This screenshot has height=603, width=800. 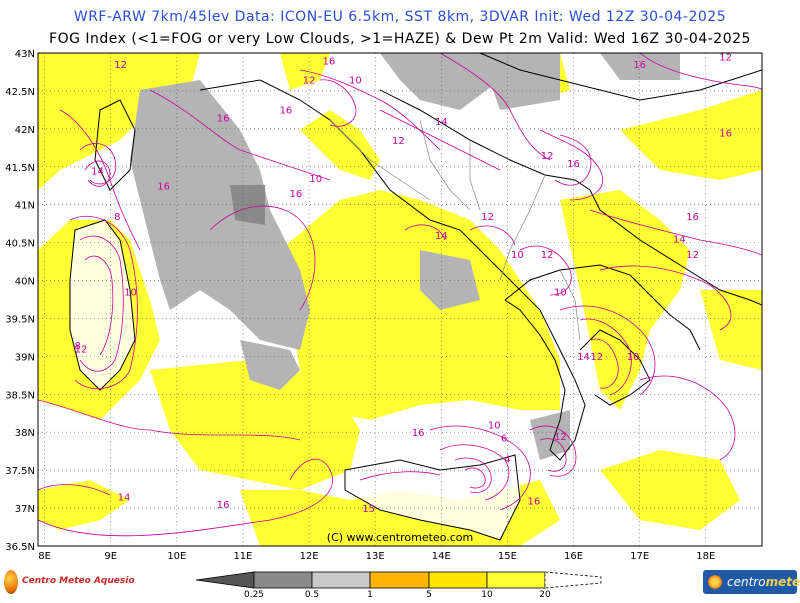 I want to click on longitude-label: 16E, so click(x=573, y=556).